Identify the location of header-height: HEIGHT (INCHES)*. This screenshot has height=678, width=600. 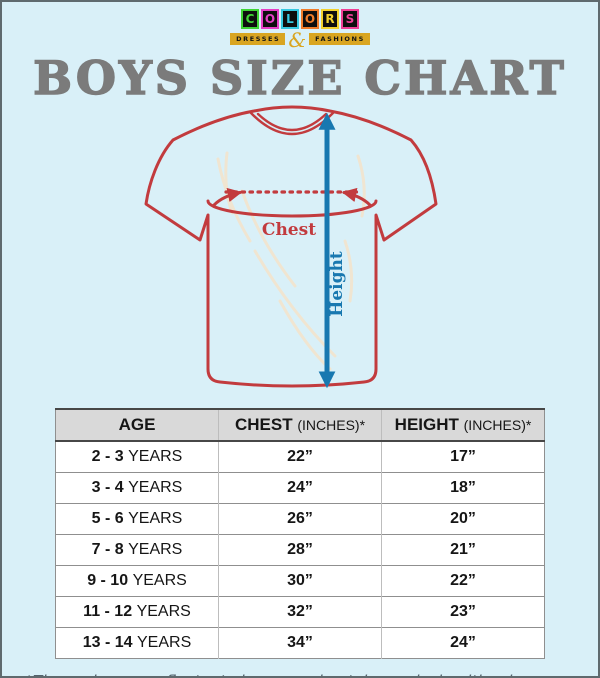
(463, 425).